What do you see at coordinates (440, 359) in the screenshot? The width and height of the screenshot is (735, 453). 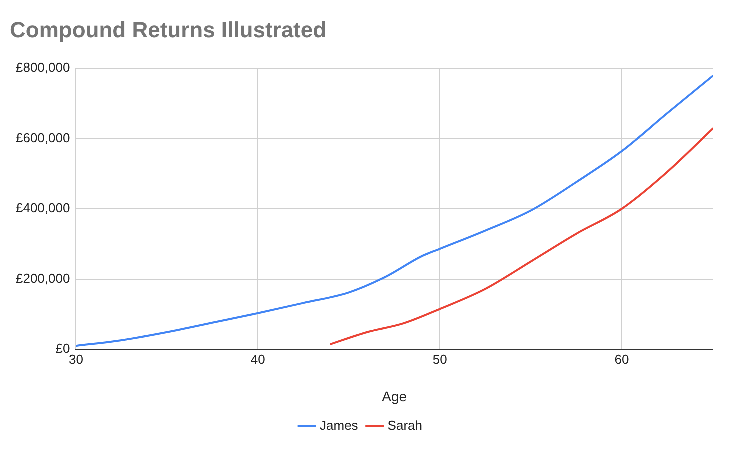 I see `x-tick-label: 50` at bounding box center [440, 359].